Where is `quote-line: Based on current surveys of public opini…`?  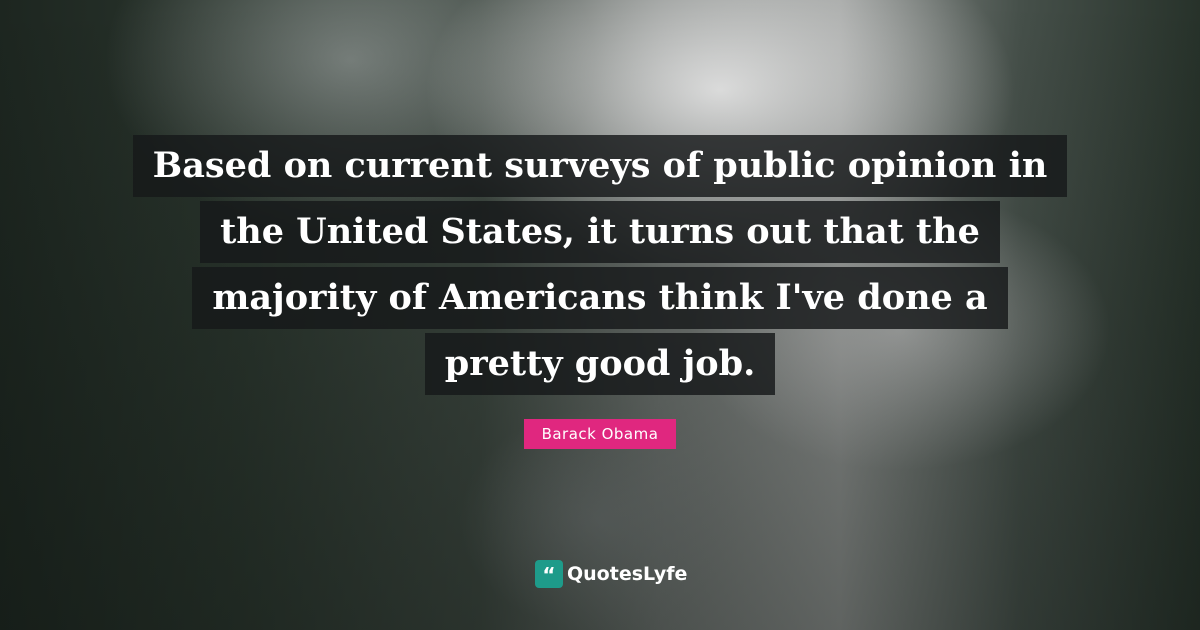
quote-line: Based on current surveys of public opini… is located at coordinates (600, 166).